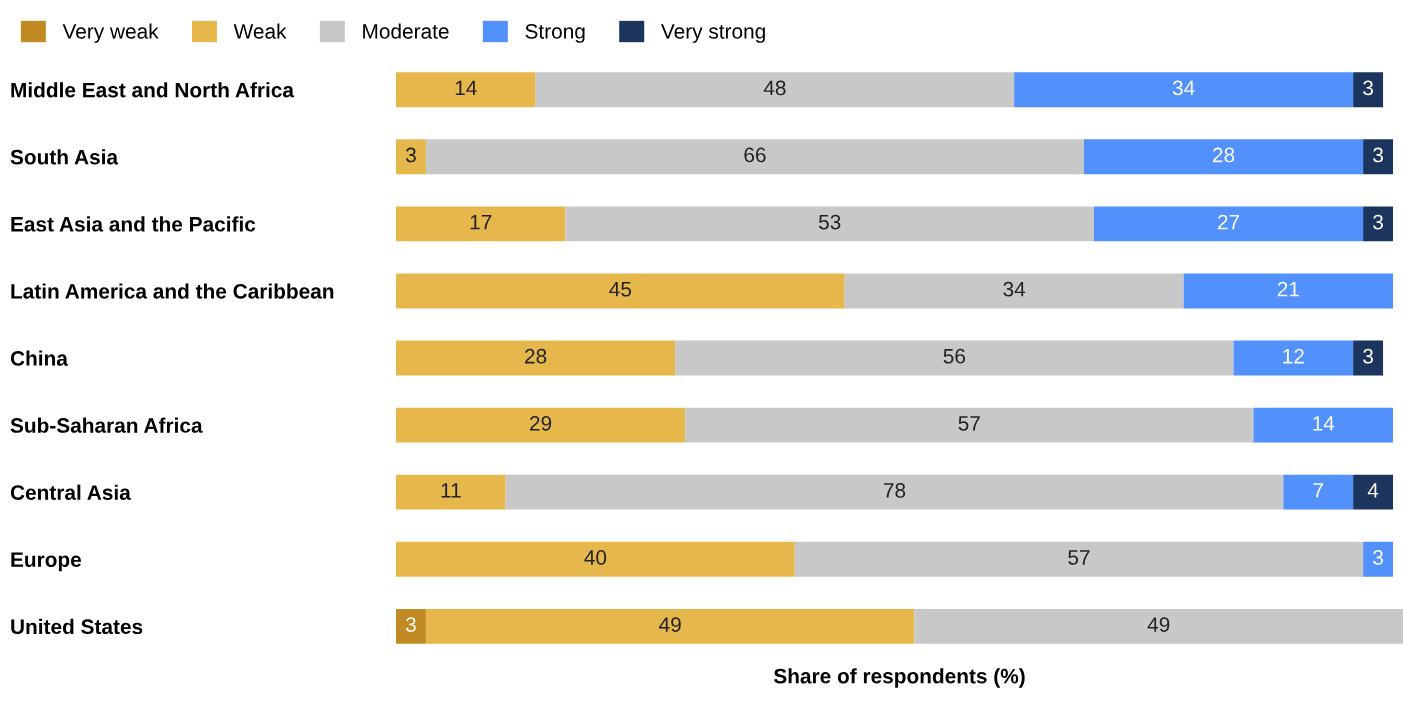 The image size is (1403, 702). Describe the element at coordinates (899, 678) in the screenshot. I see `x-axis-title: Share of respondents (%)` at that location.